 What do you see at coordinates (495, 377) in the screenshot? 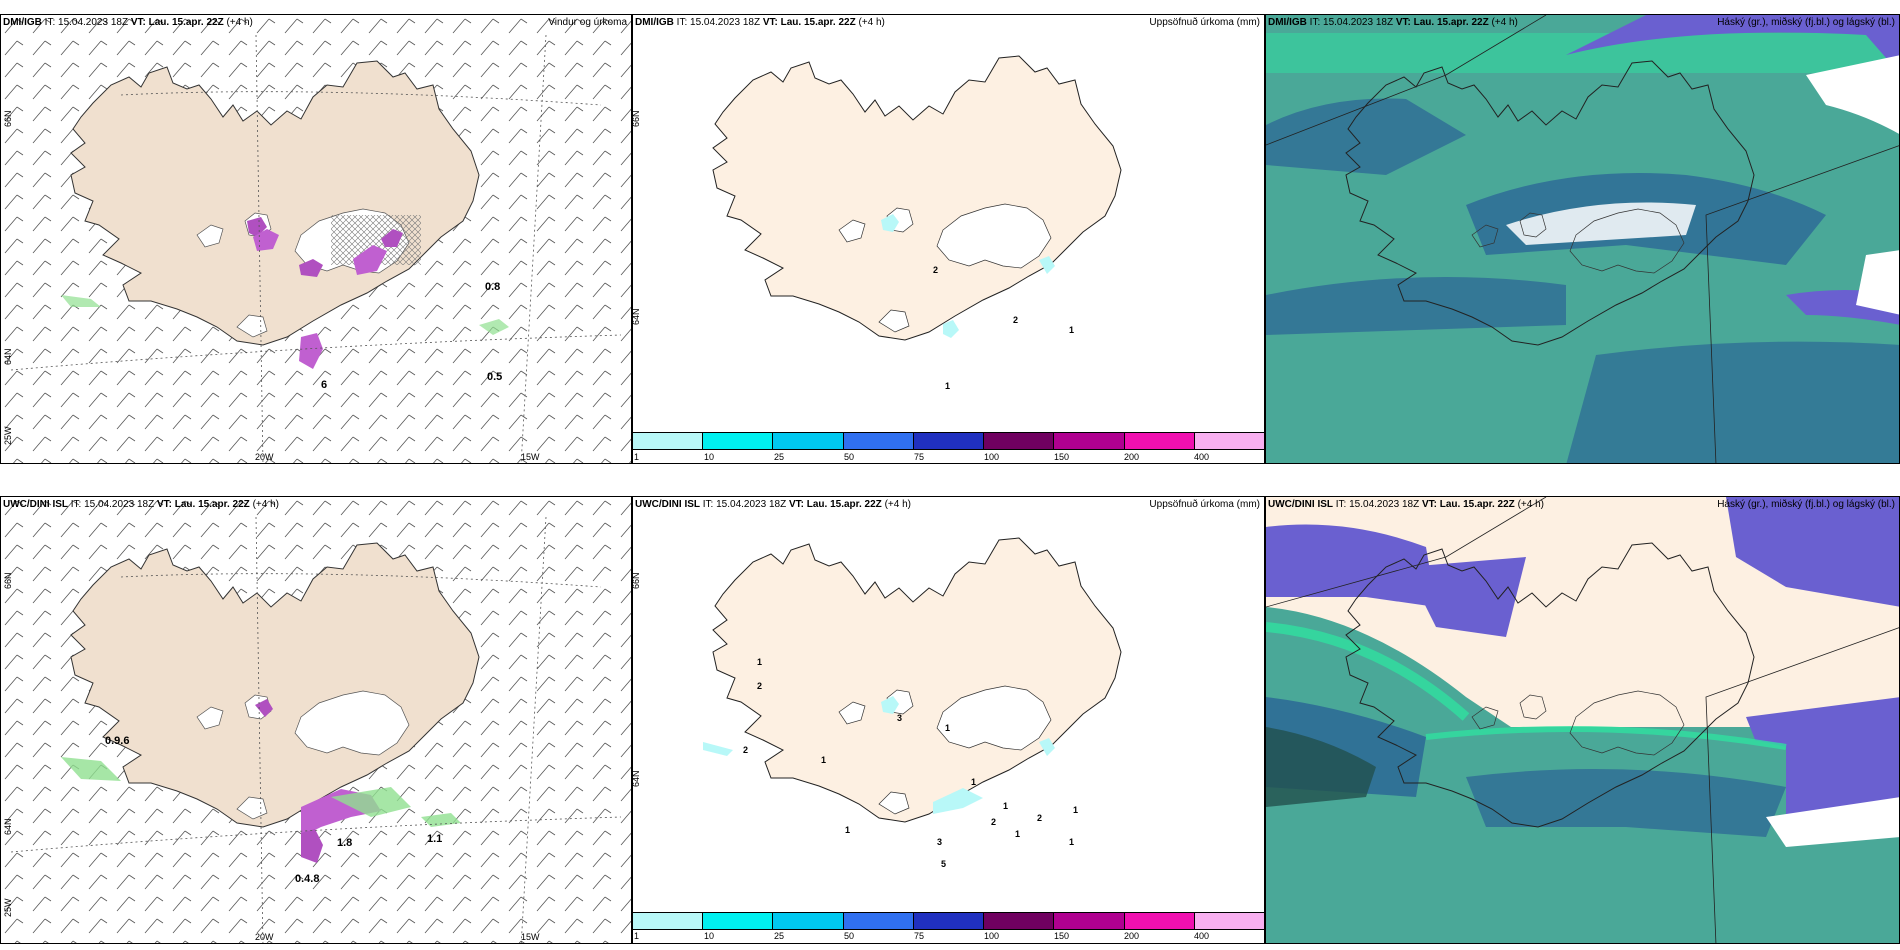
I see `value-label: 0.5` at bounding box center [495, 377].